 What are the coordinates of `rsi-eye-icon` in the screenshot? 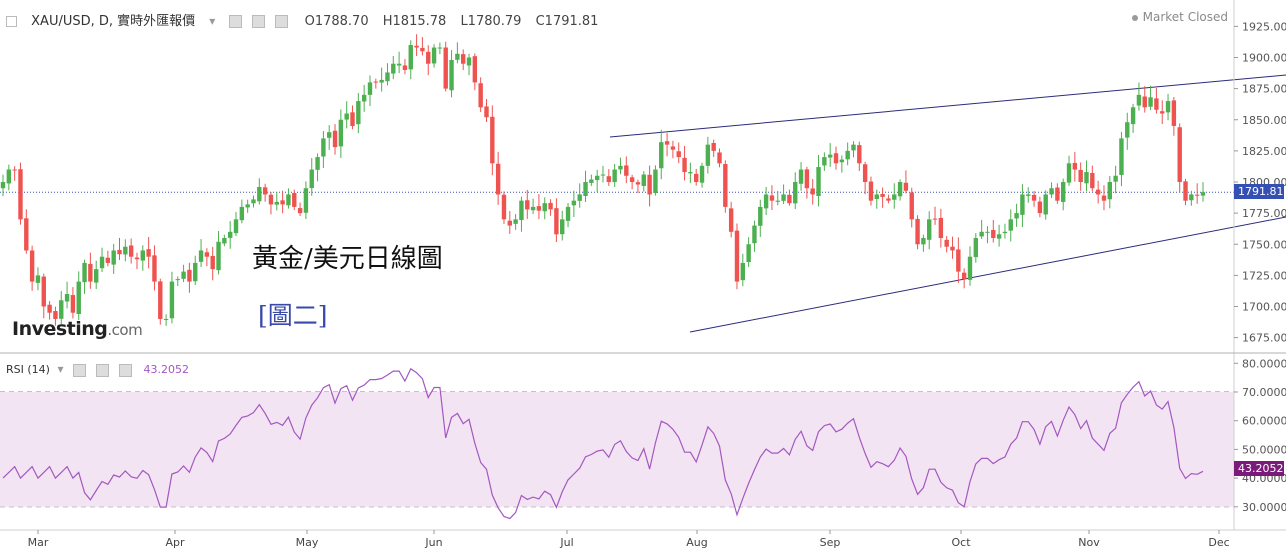 It's located at (79, 370).